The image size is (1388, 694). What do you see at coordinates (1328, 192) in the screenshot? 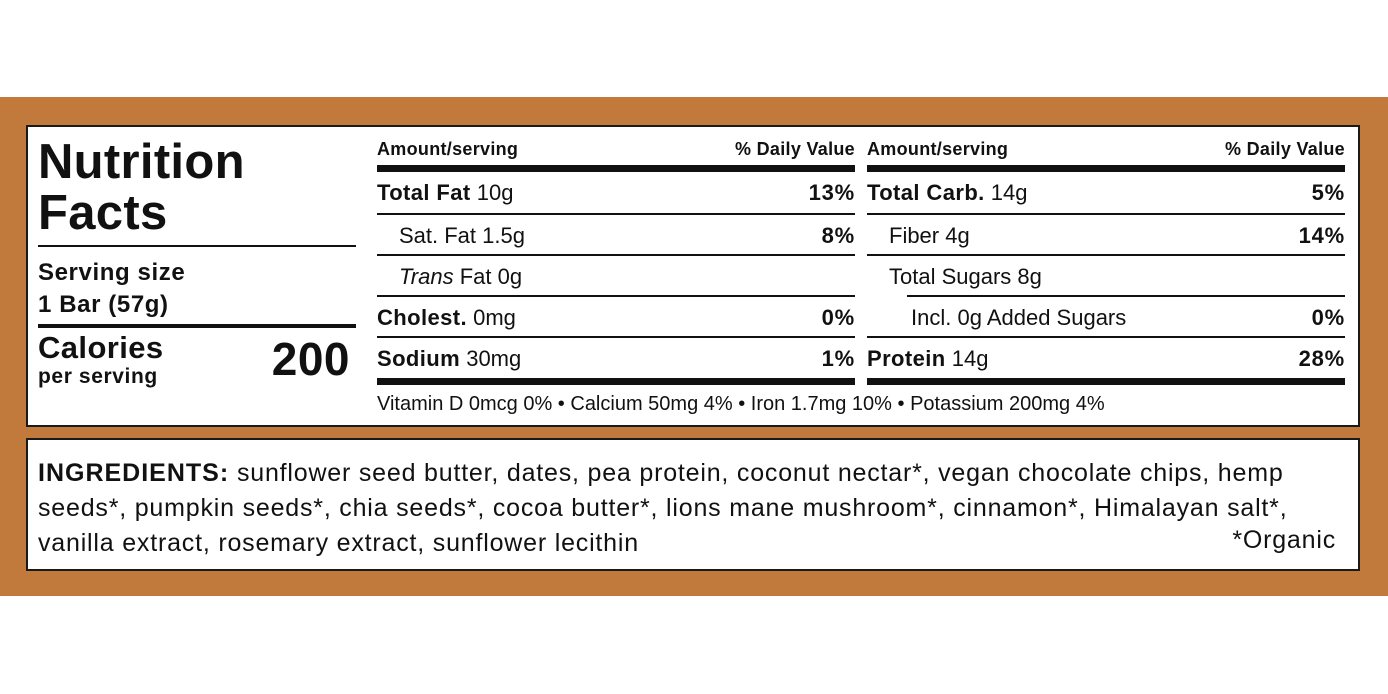
I see `nutrient-dv: 5%` at bounding box center [1328, 192].